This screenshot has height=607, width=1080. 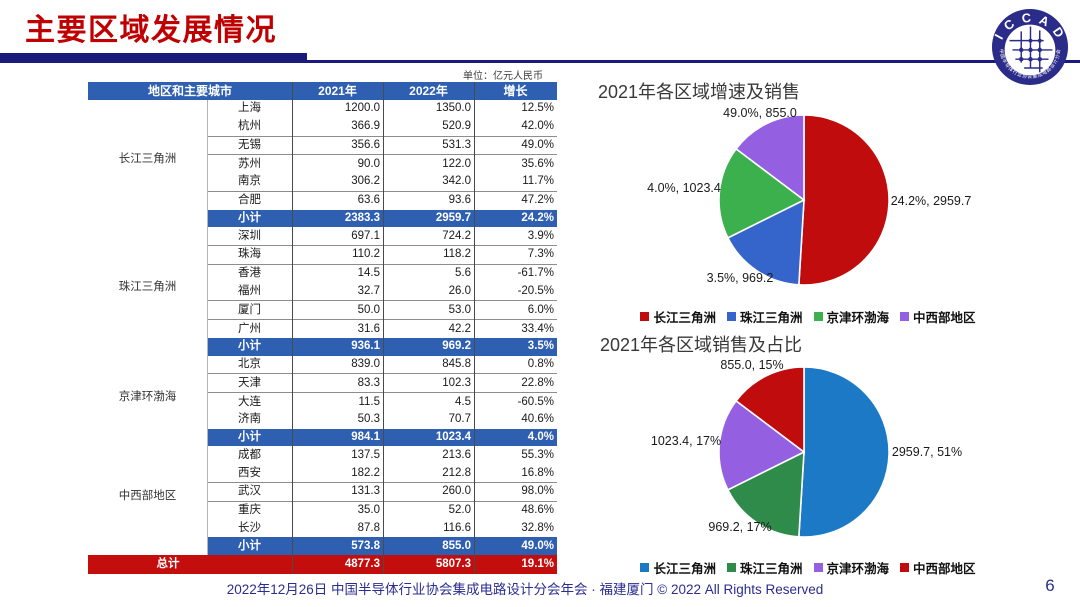 What do you see at coordinates (250, 310) in the screenshot?
I see `city-cell: 厦门` at bounding box center [250, 310].